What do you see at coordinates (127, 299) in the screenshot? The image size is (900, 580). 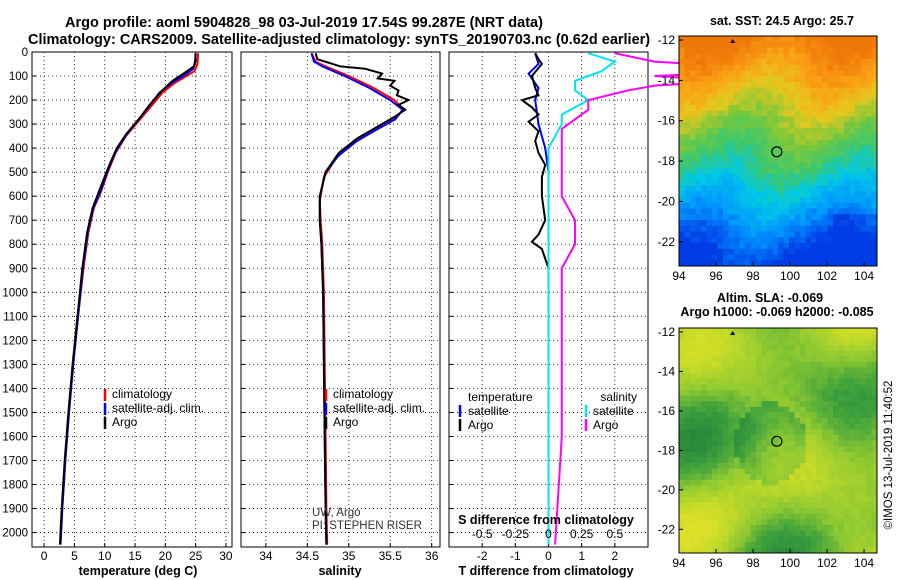 I see `series-line-argo` at bounding box center [127, 299].